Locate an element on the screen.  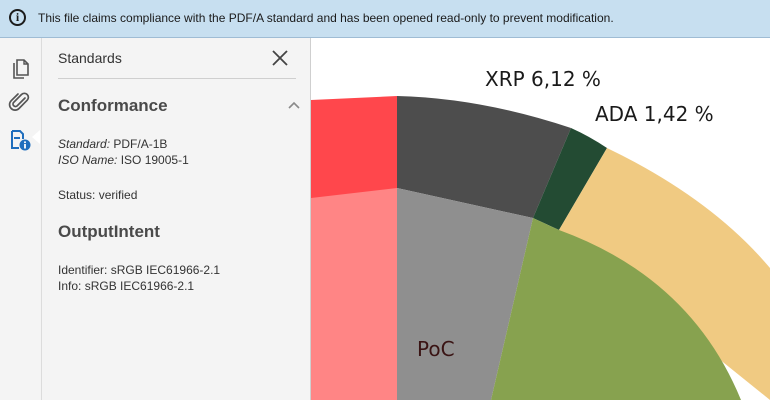
status-row: Status: verified is located at coordinates (97, 195).